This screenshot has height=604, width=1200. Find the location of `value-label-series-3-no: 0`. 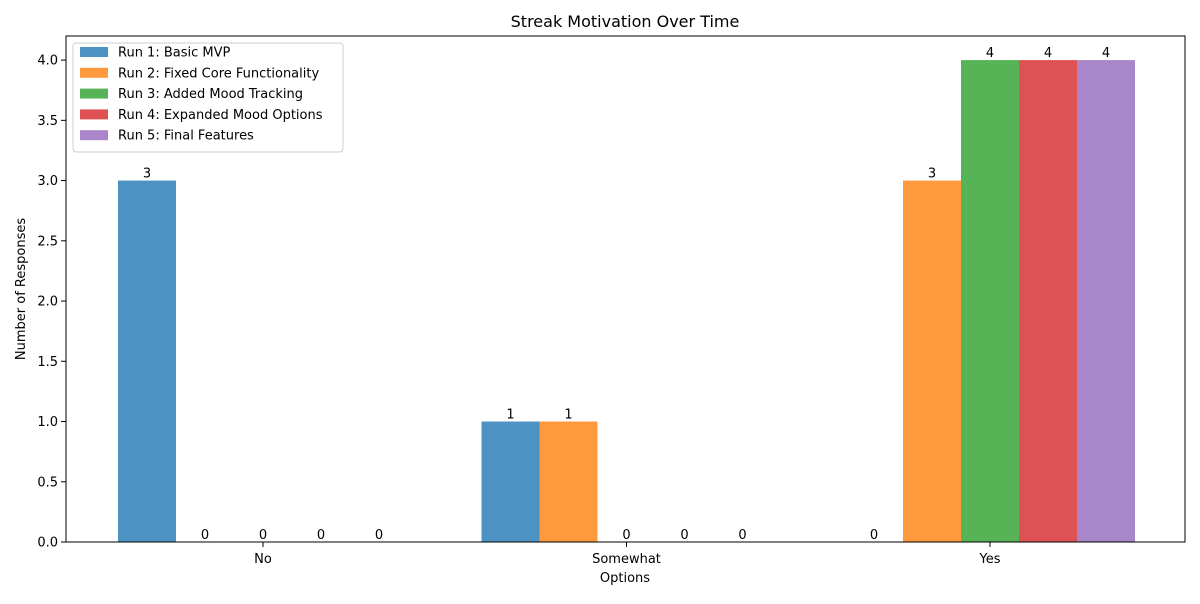

value-label-series-3-no: 0 is located at coordinates (263, 535).